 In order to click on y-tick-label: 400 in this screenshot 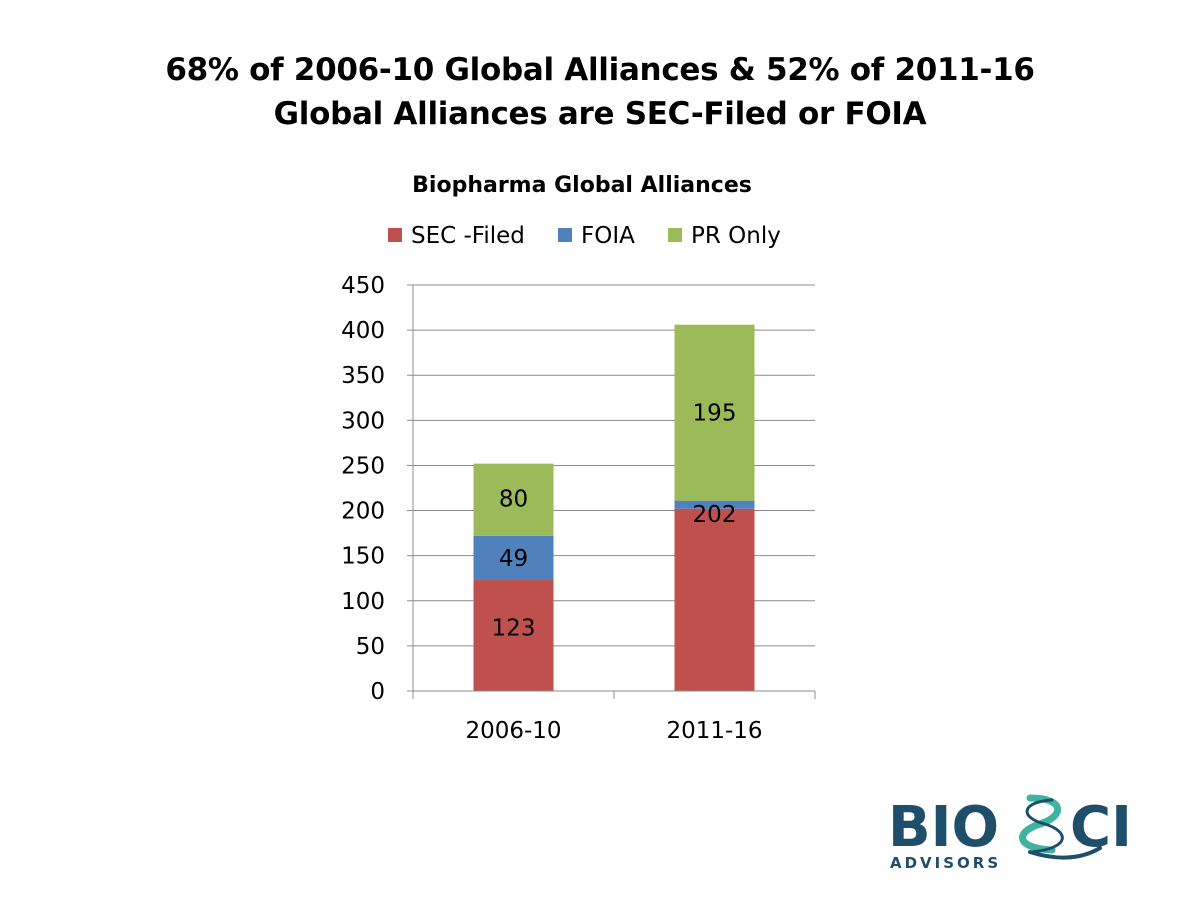, I will do `click(363, 331)`.